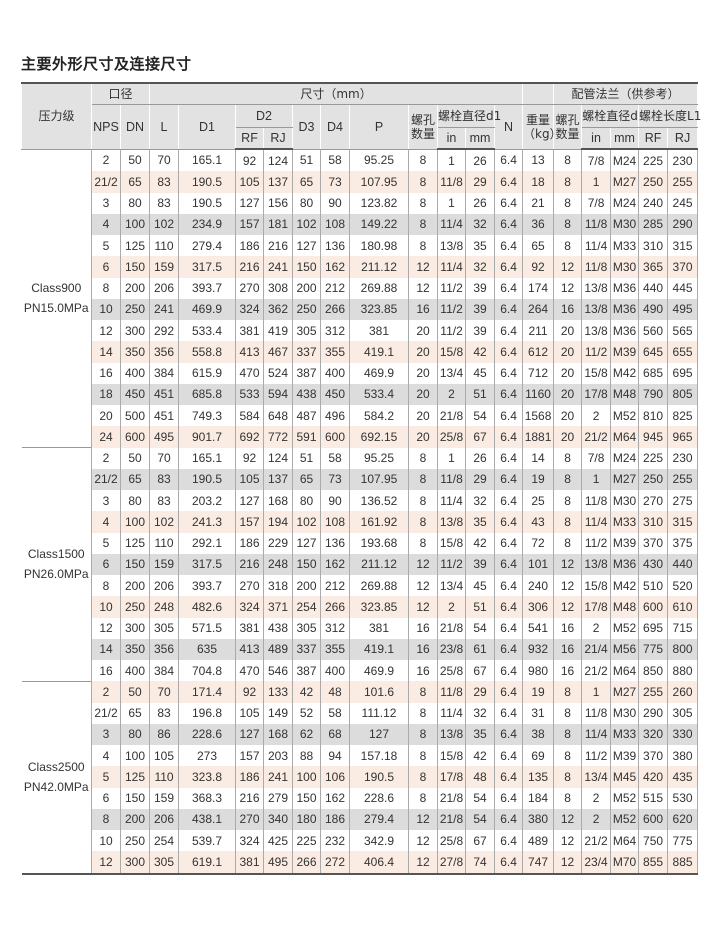 The width and height of the screenshot is (720, 941). Describe the element at coordinates (335, 203) in the screenshot. I see `table-cell: 90` at that location.